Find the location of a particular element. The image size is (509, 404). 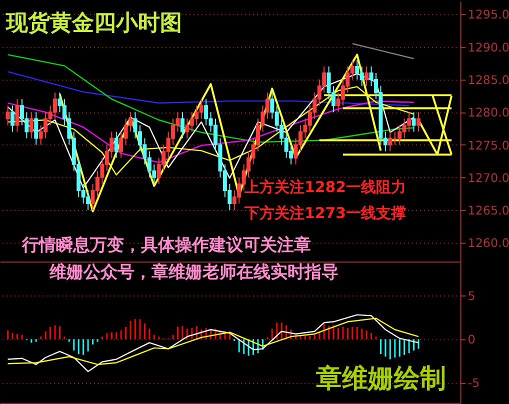

annotation: 章维姗绘制 is located at coordinates (380, 379).